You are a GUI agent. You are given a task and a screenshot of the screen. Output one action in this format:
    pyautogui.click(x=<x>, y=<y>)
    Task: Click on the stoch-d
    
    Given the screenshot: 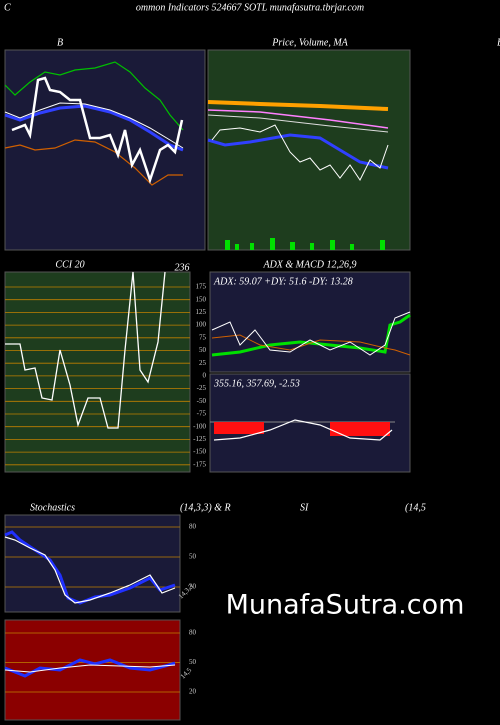 What is the action you would take?
    pyautogui.click(x=90, y=570)
    